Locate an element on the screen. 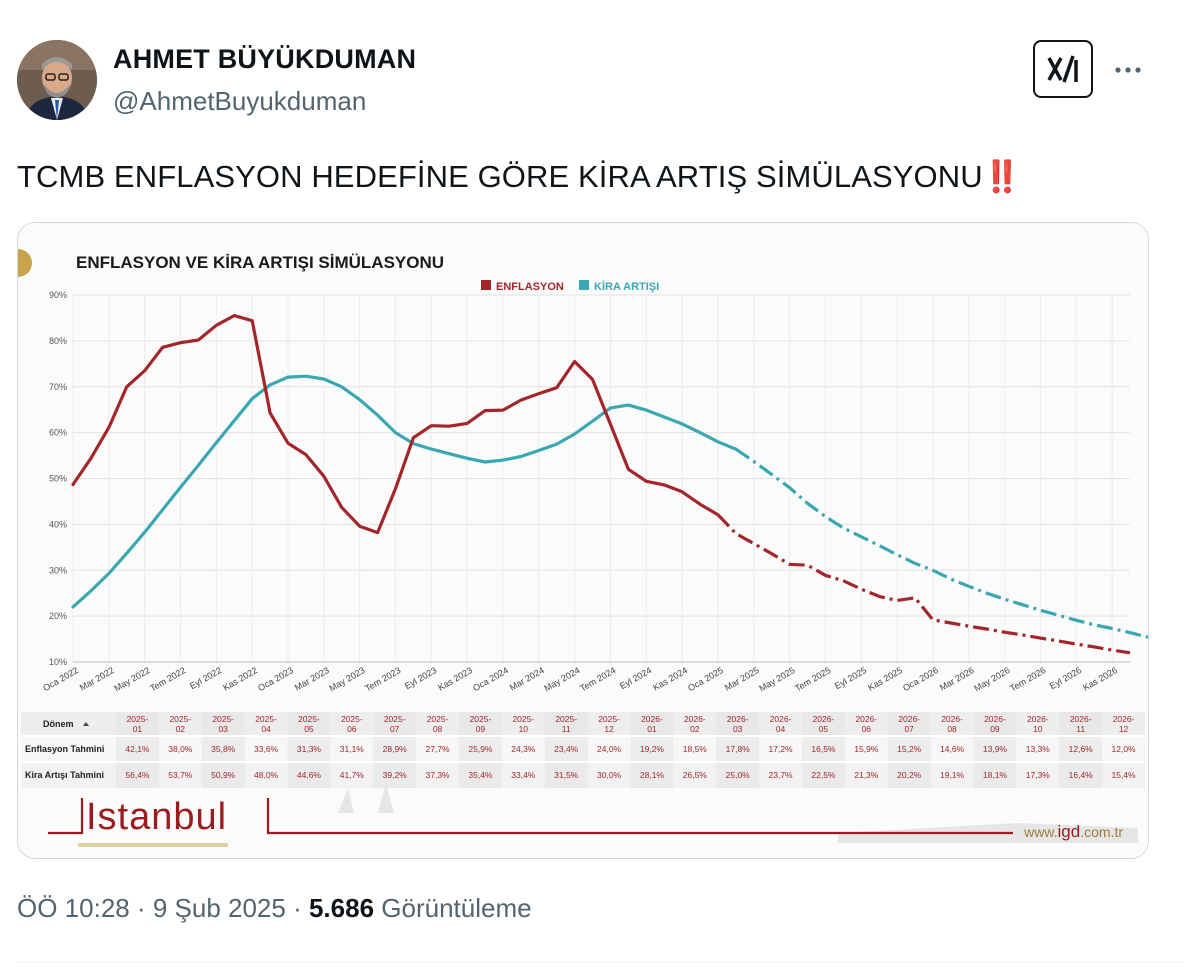 This screenshot has width=1200, height=976. table-cell-value: 35,8% is located at coordinates (223, 749).